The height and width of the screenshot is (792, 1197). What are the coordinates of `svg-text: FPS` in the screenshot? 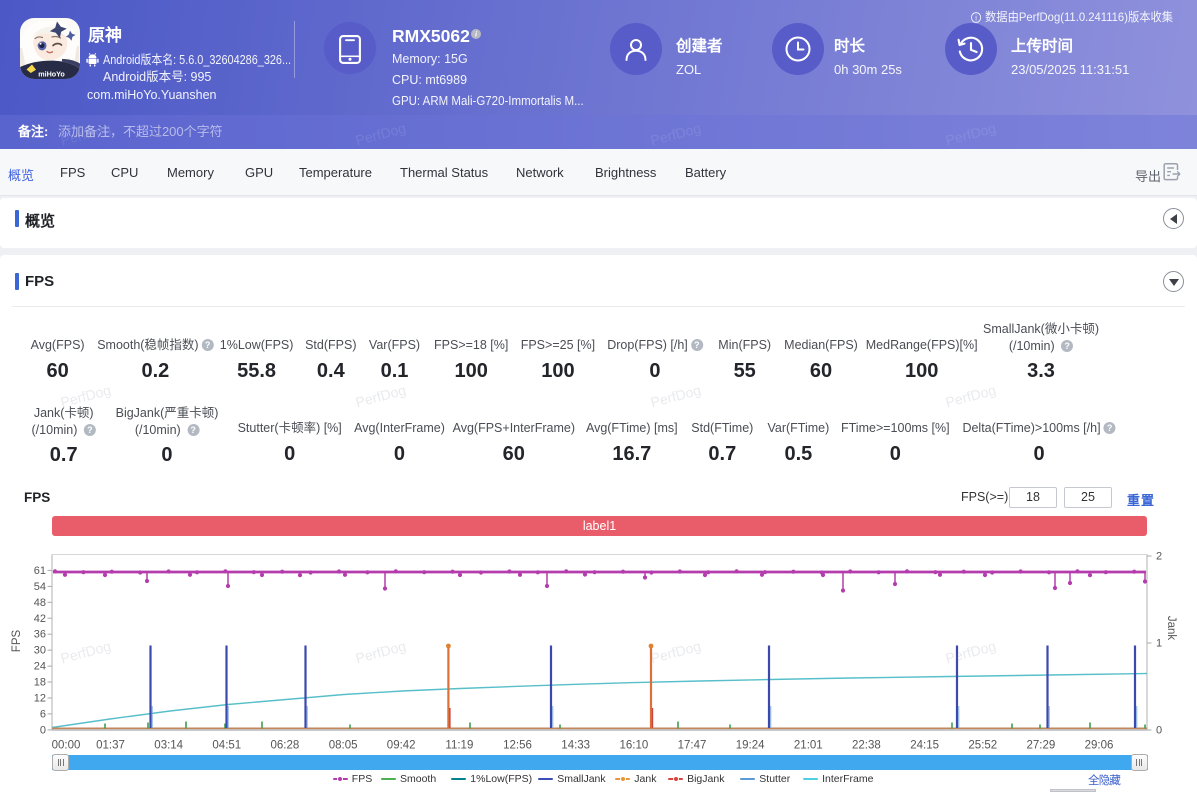 It's located at (17, 640).